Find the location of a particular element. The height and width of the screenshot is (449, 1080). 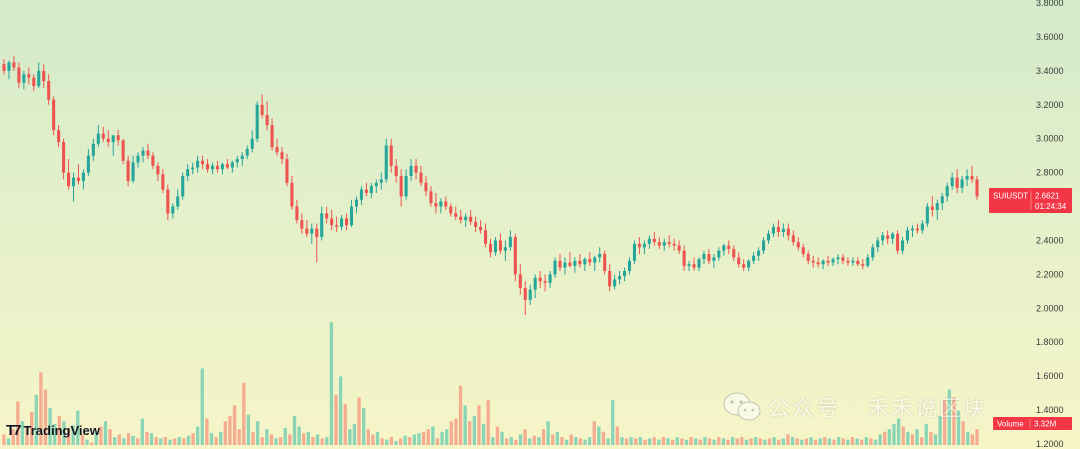

price-axis-label: 2.2000 is located at coordinates (1050, 274).